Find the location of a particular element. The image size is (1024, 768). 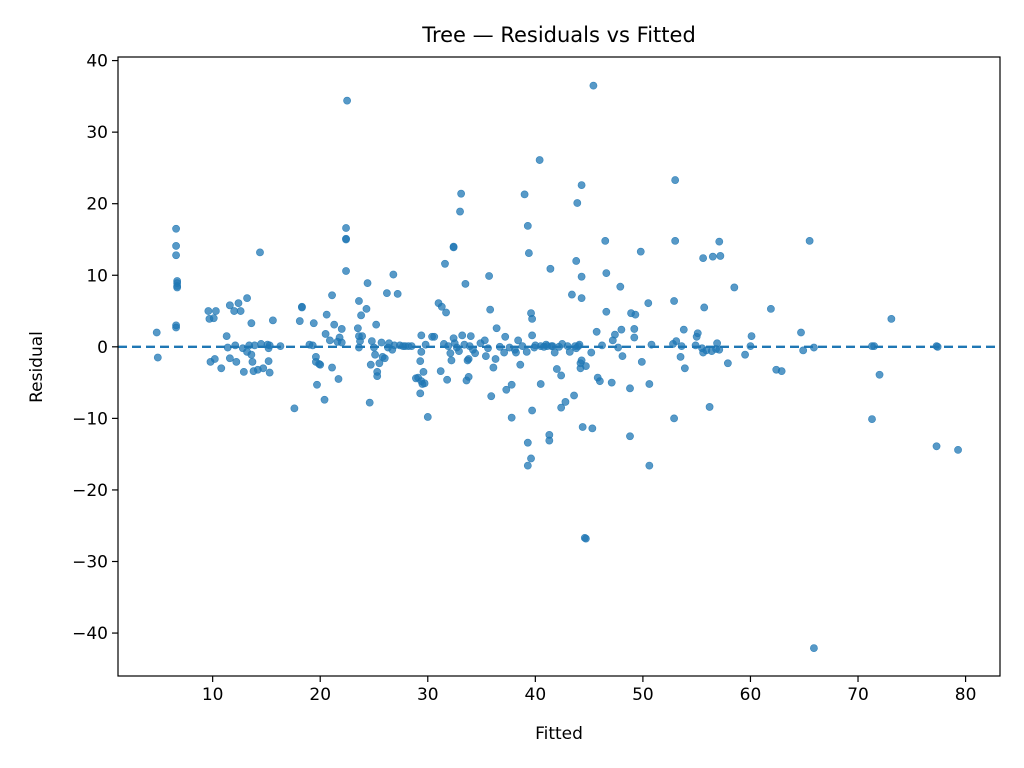

y-tick-label: −20 is located at coordinates (90, 491).